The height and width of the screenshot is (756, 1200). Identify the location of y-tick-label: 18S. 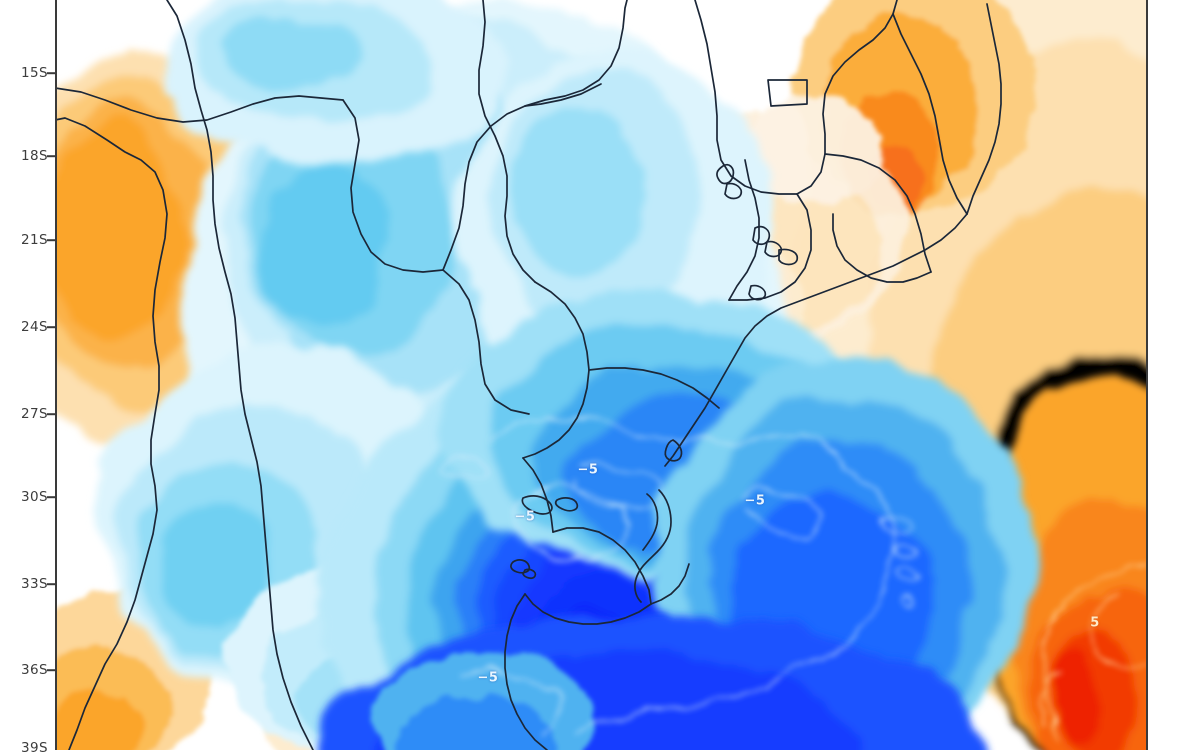
(34, 156).